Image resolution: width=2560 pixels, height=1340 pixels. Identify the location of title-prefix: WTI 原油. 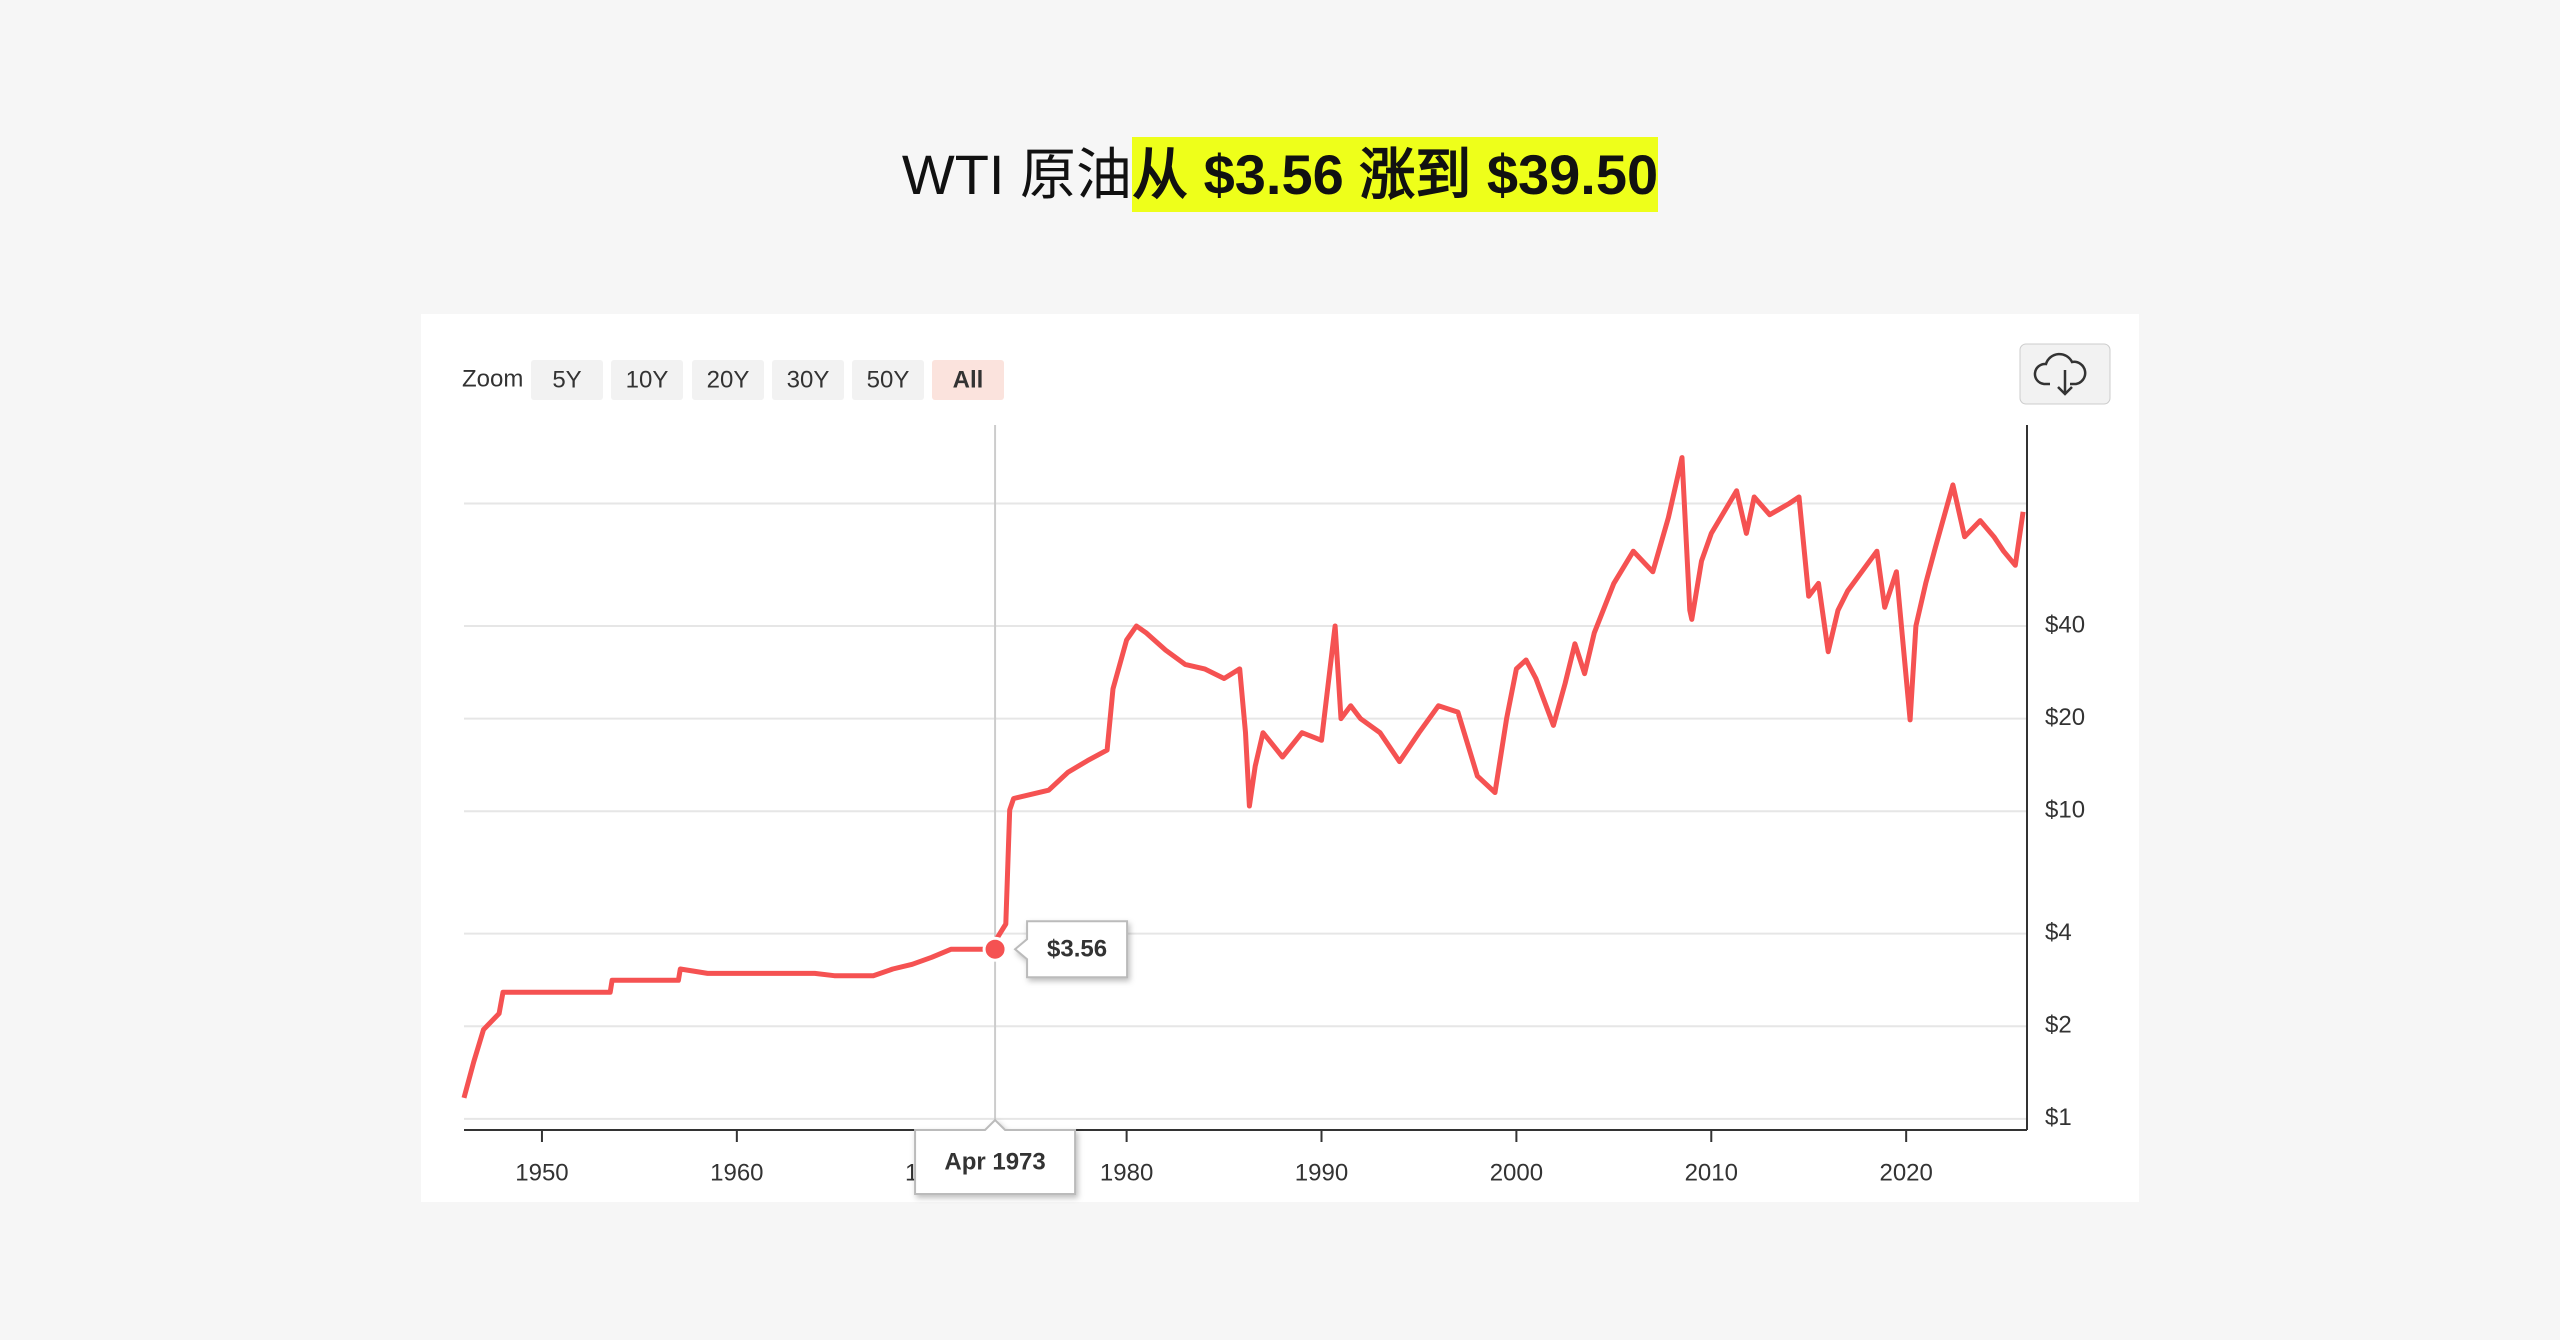
(1017, 174).